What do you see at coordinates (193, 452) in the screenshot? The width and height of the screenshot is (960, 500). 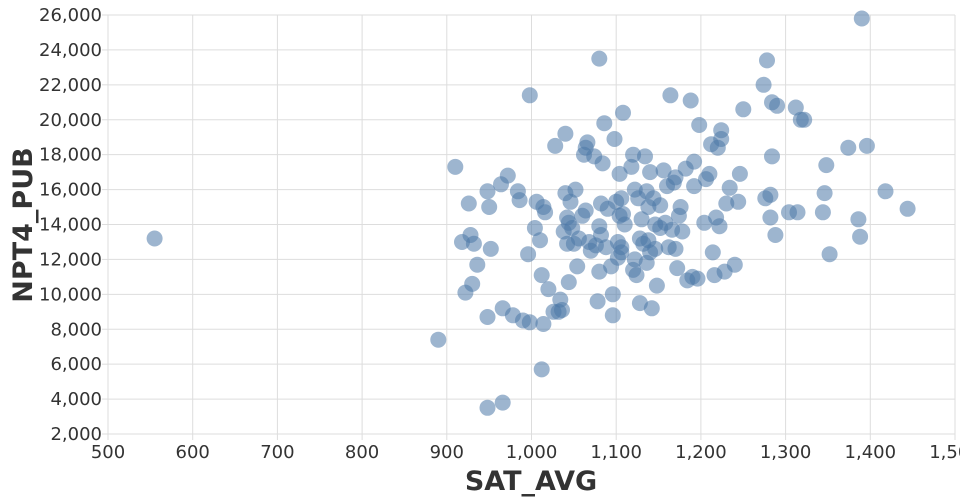 I see `x-tick-label: 600` at bounding box center [193, 452].